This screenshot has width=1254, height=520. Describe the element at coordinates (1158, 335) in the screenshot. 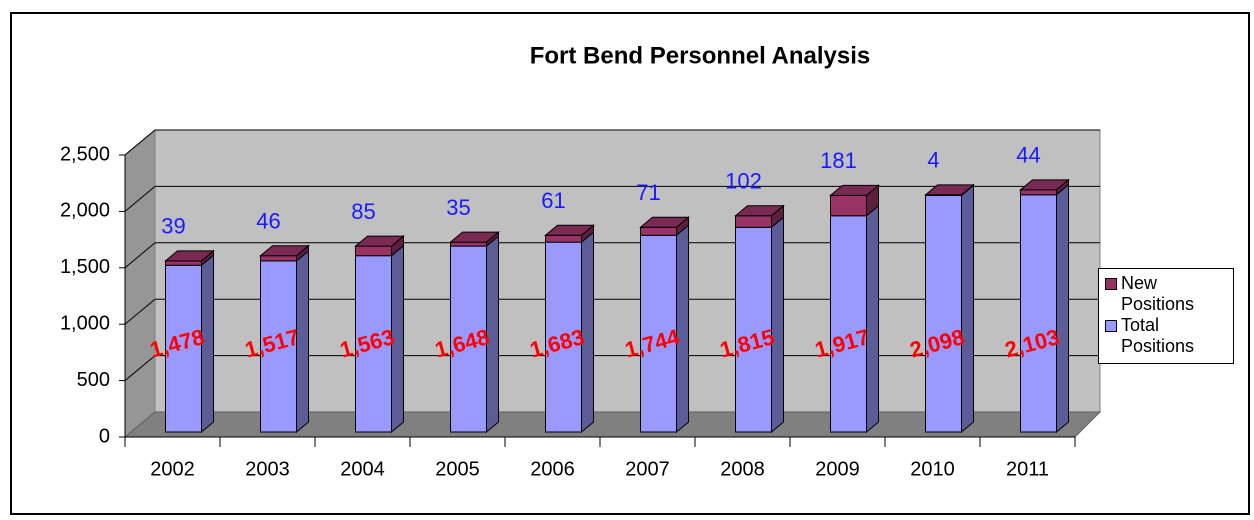

I see `legend-label: Total Positions` at that location.